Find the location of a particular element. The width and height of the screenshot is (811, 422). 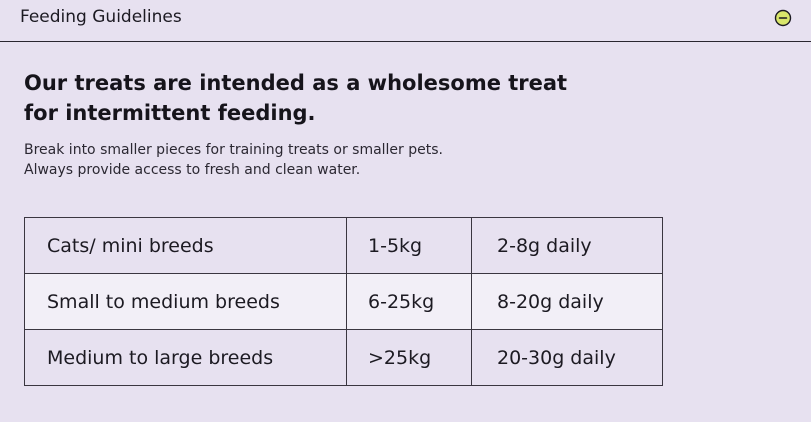

breed-cell: Cats/ mini breeds is located at coordinates (185, 245).